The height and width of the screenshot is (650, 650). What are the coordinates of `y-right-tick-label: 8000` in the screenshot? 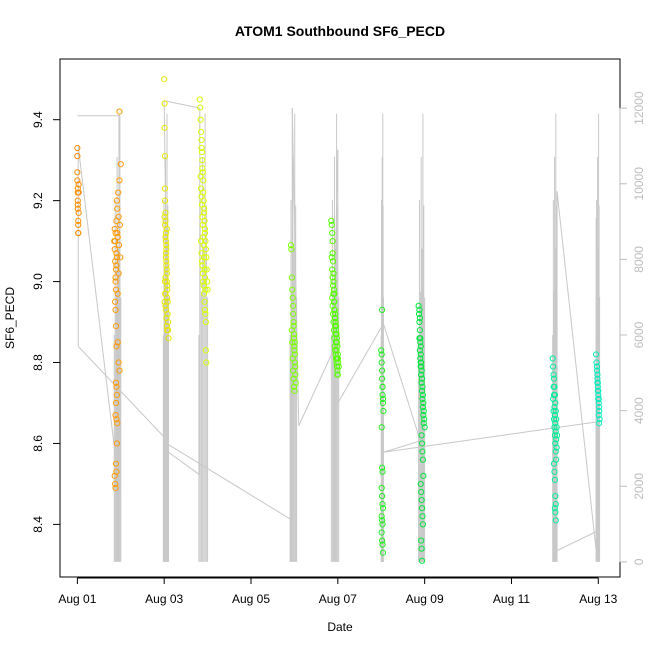 It's located at (639, 259).